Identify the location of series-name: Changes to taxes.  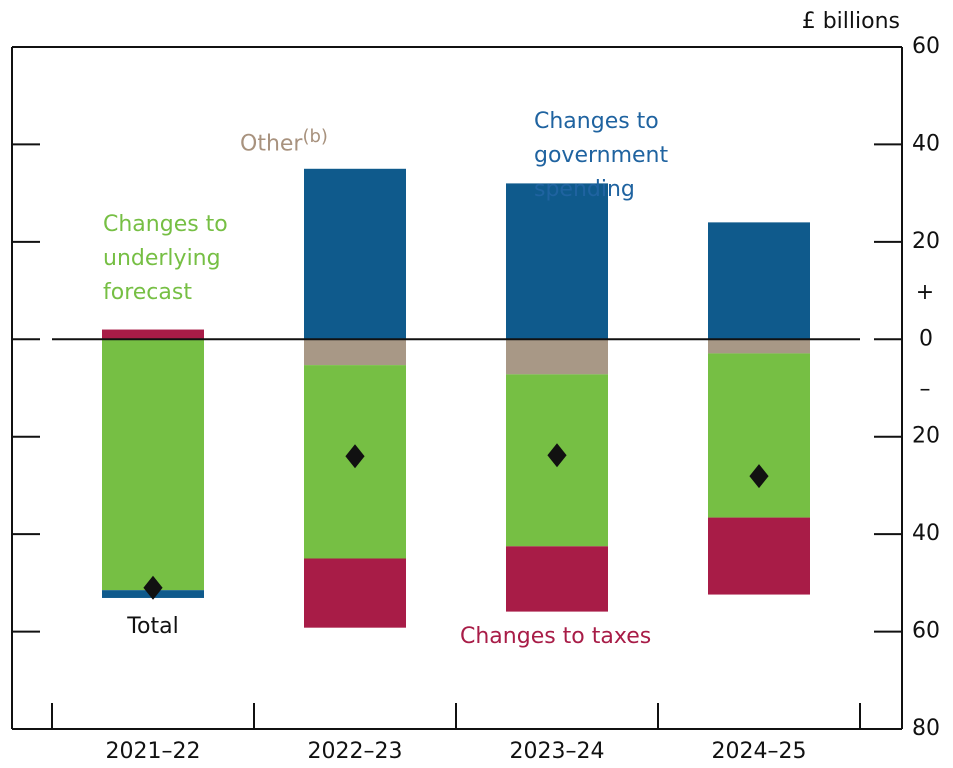
(556, 636).